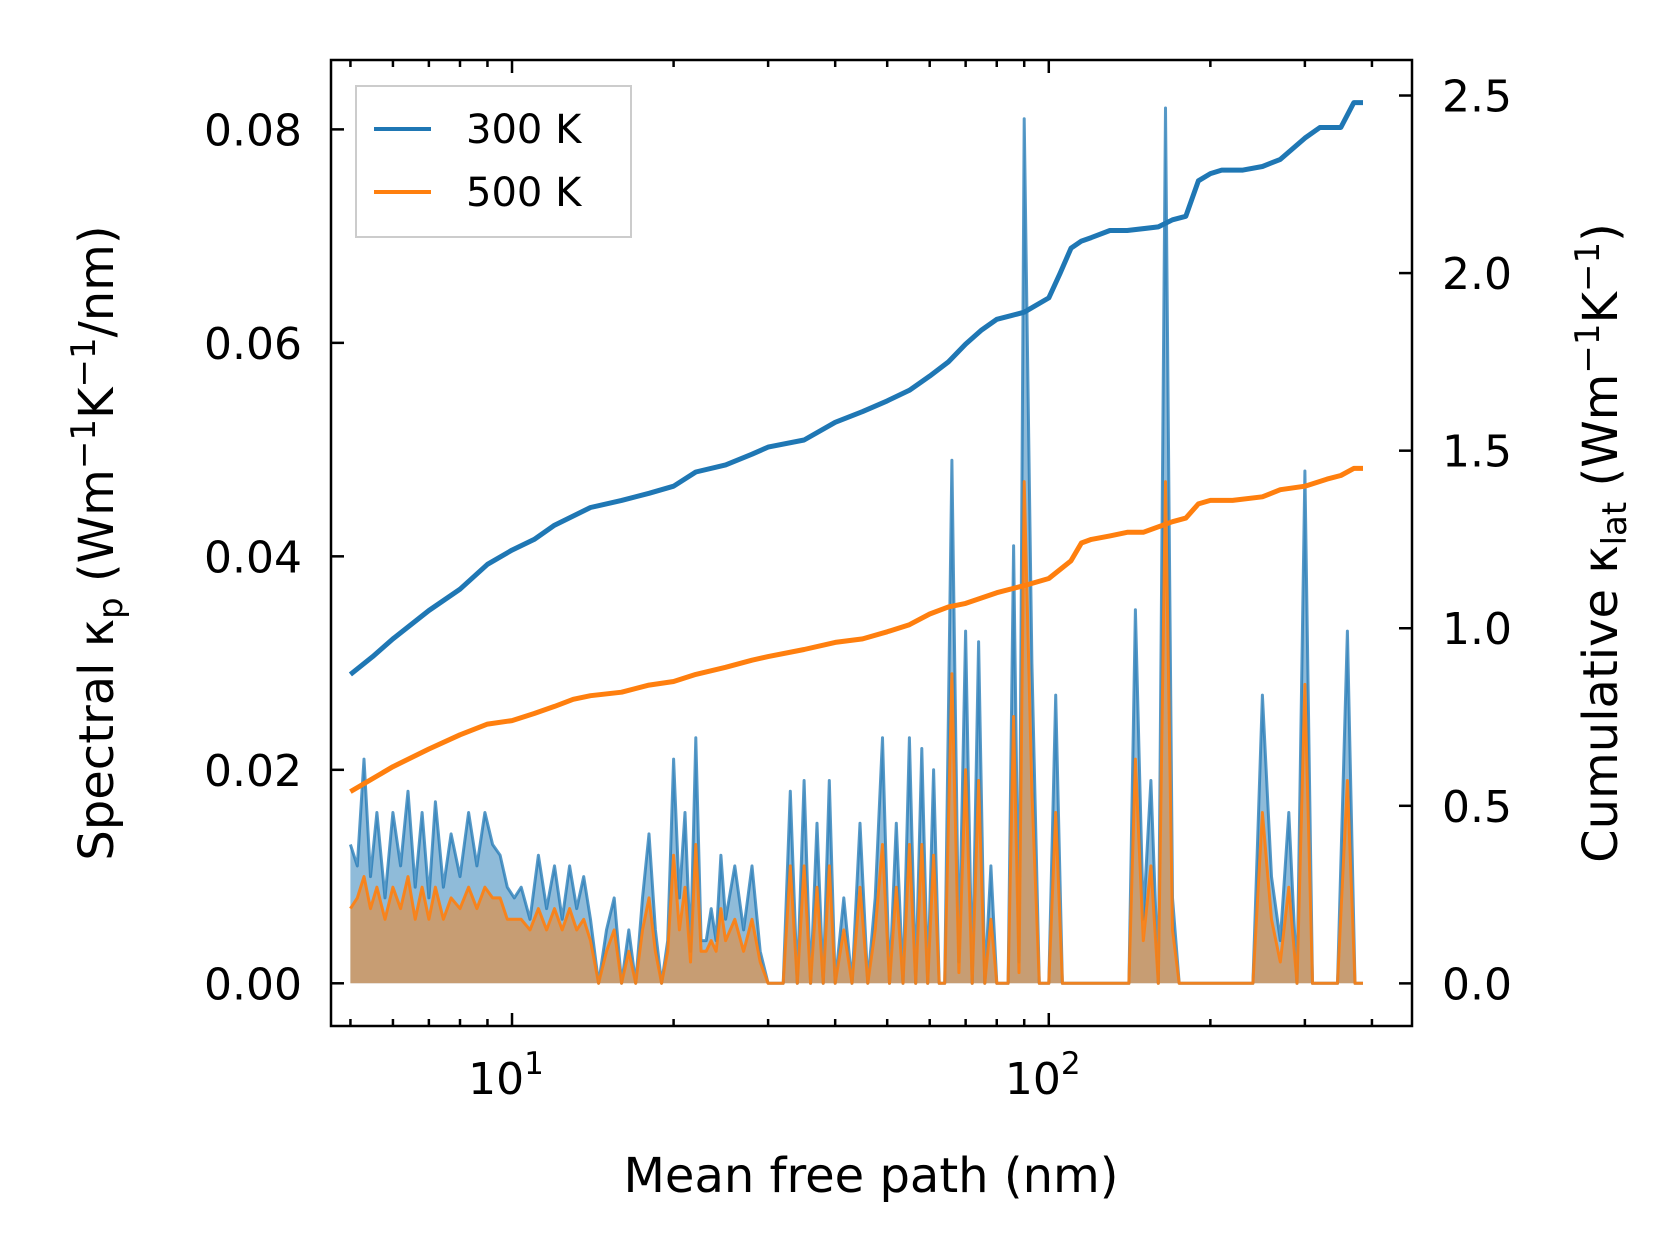 This screenshot has height=1254, width=1679. I want to click on y-left-axis-ticks: 0.00 0.02 0.04 0.06 0.08, so click(274, 557).